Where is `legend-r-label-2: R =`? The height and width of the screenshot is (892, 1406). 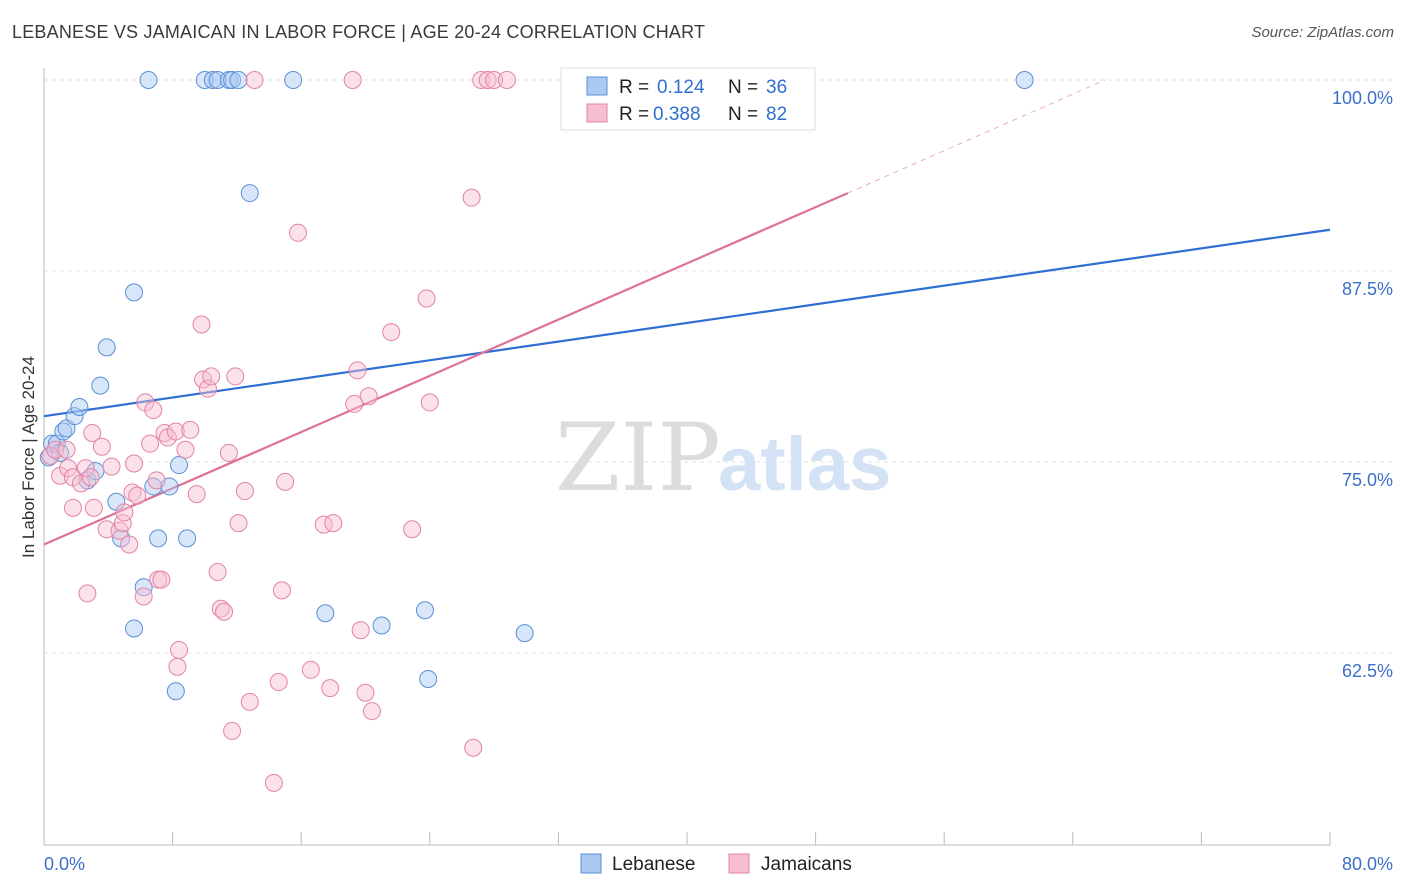 legend-r-label-2: R = is located at coordinates (634, 114).